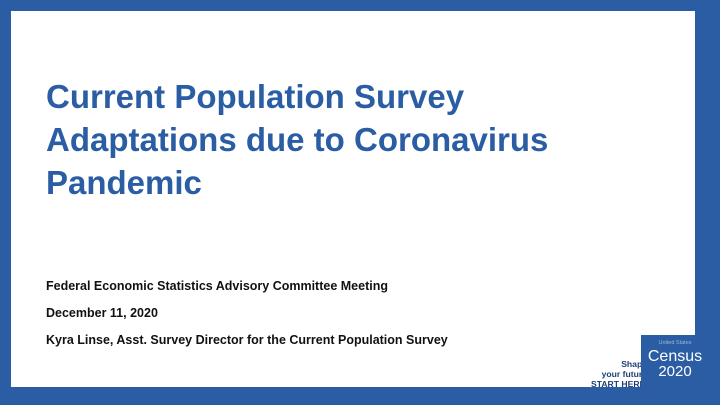  Describe the element at coordinates (634, 364) in the screenshot. I see `tagline-line-1: Shape` at that location.